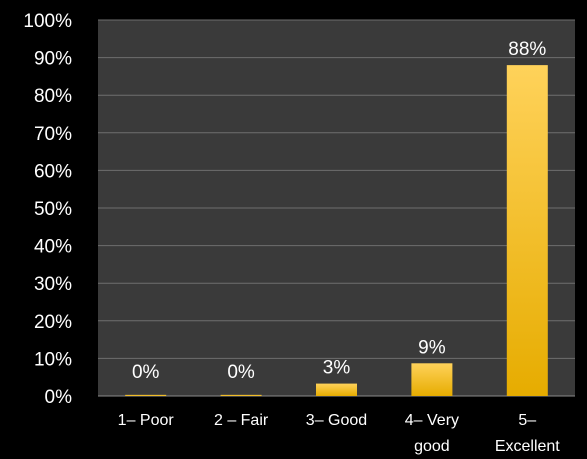 The image size is (587, 459). I want to click on y-tick-label: 10%, so click(53, 359).